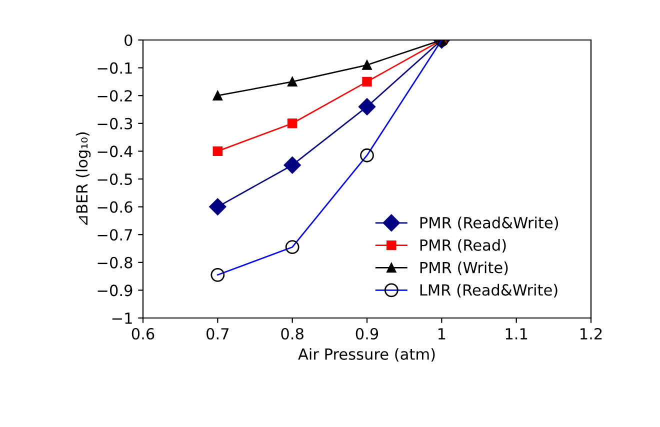  Describe the element at coordinates (115, 290) in the screenshot. I see `y-tick-label: −0.9` at that location.